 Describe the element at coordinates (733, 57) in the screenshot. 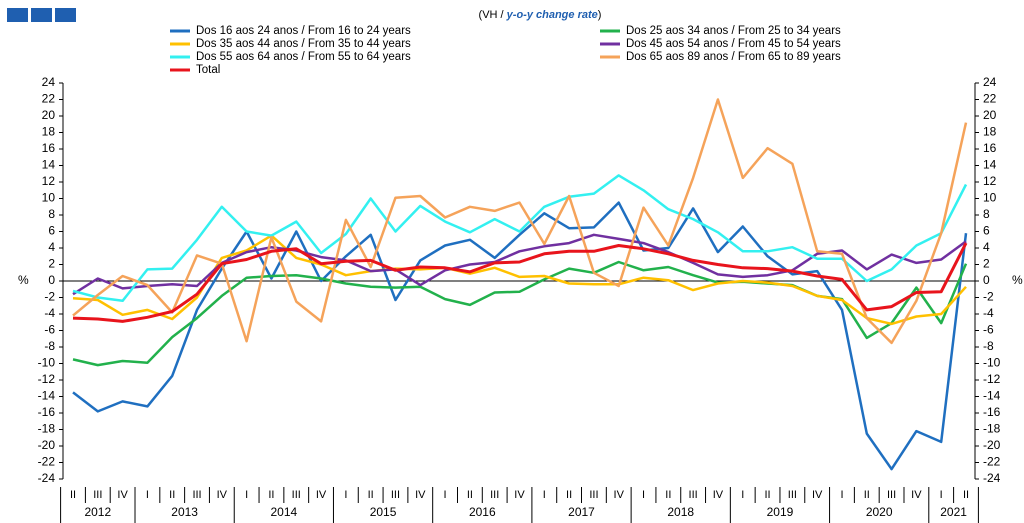

I see `legend-label: Dos 65 aos 89 anos / From 65 to 89 years` at that location.